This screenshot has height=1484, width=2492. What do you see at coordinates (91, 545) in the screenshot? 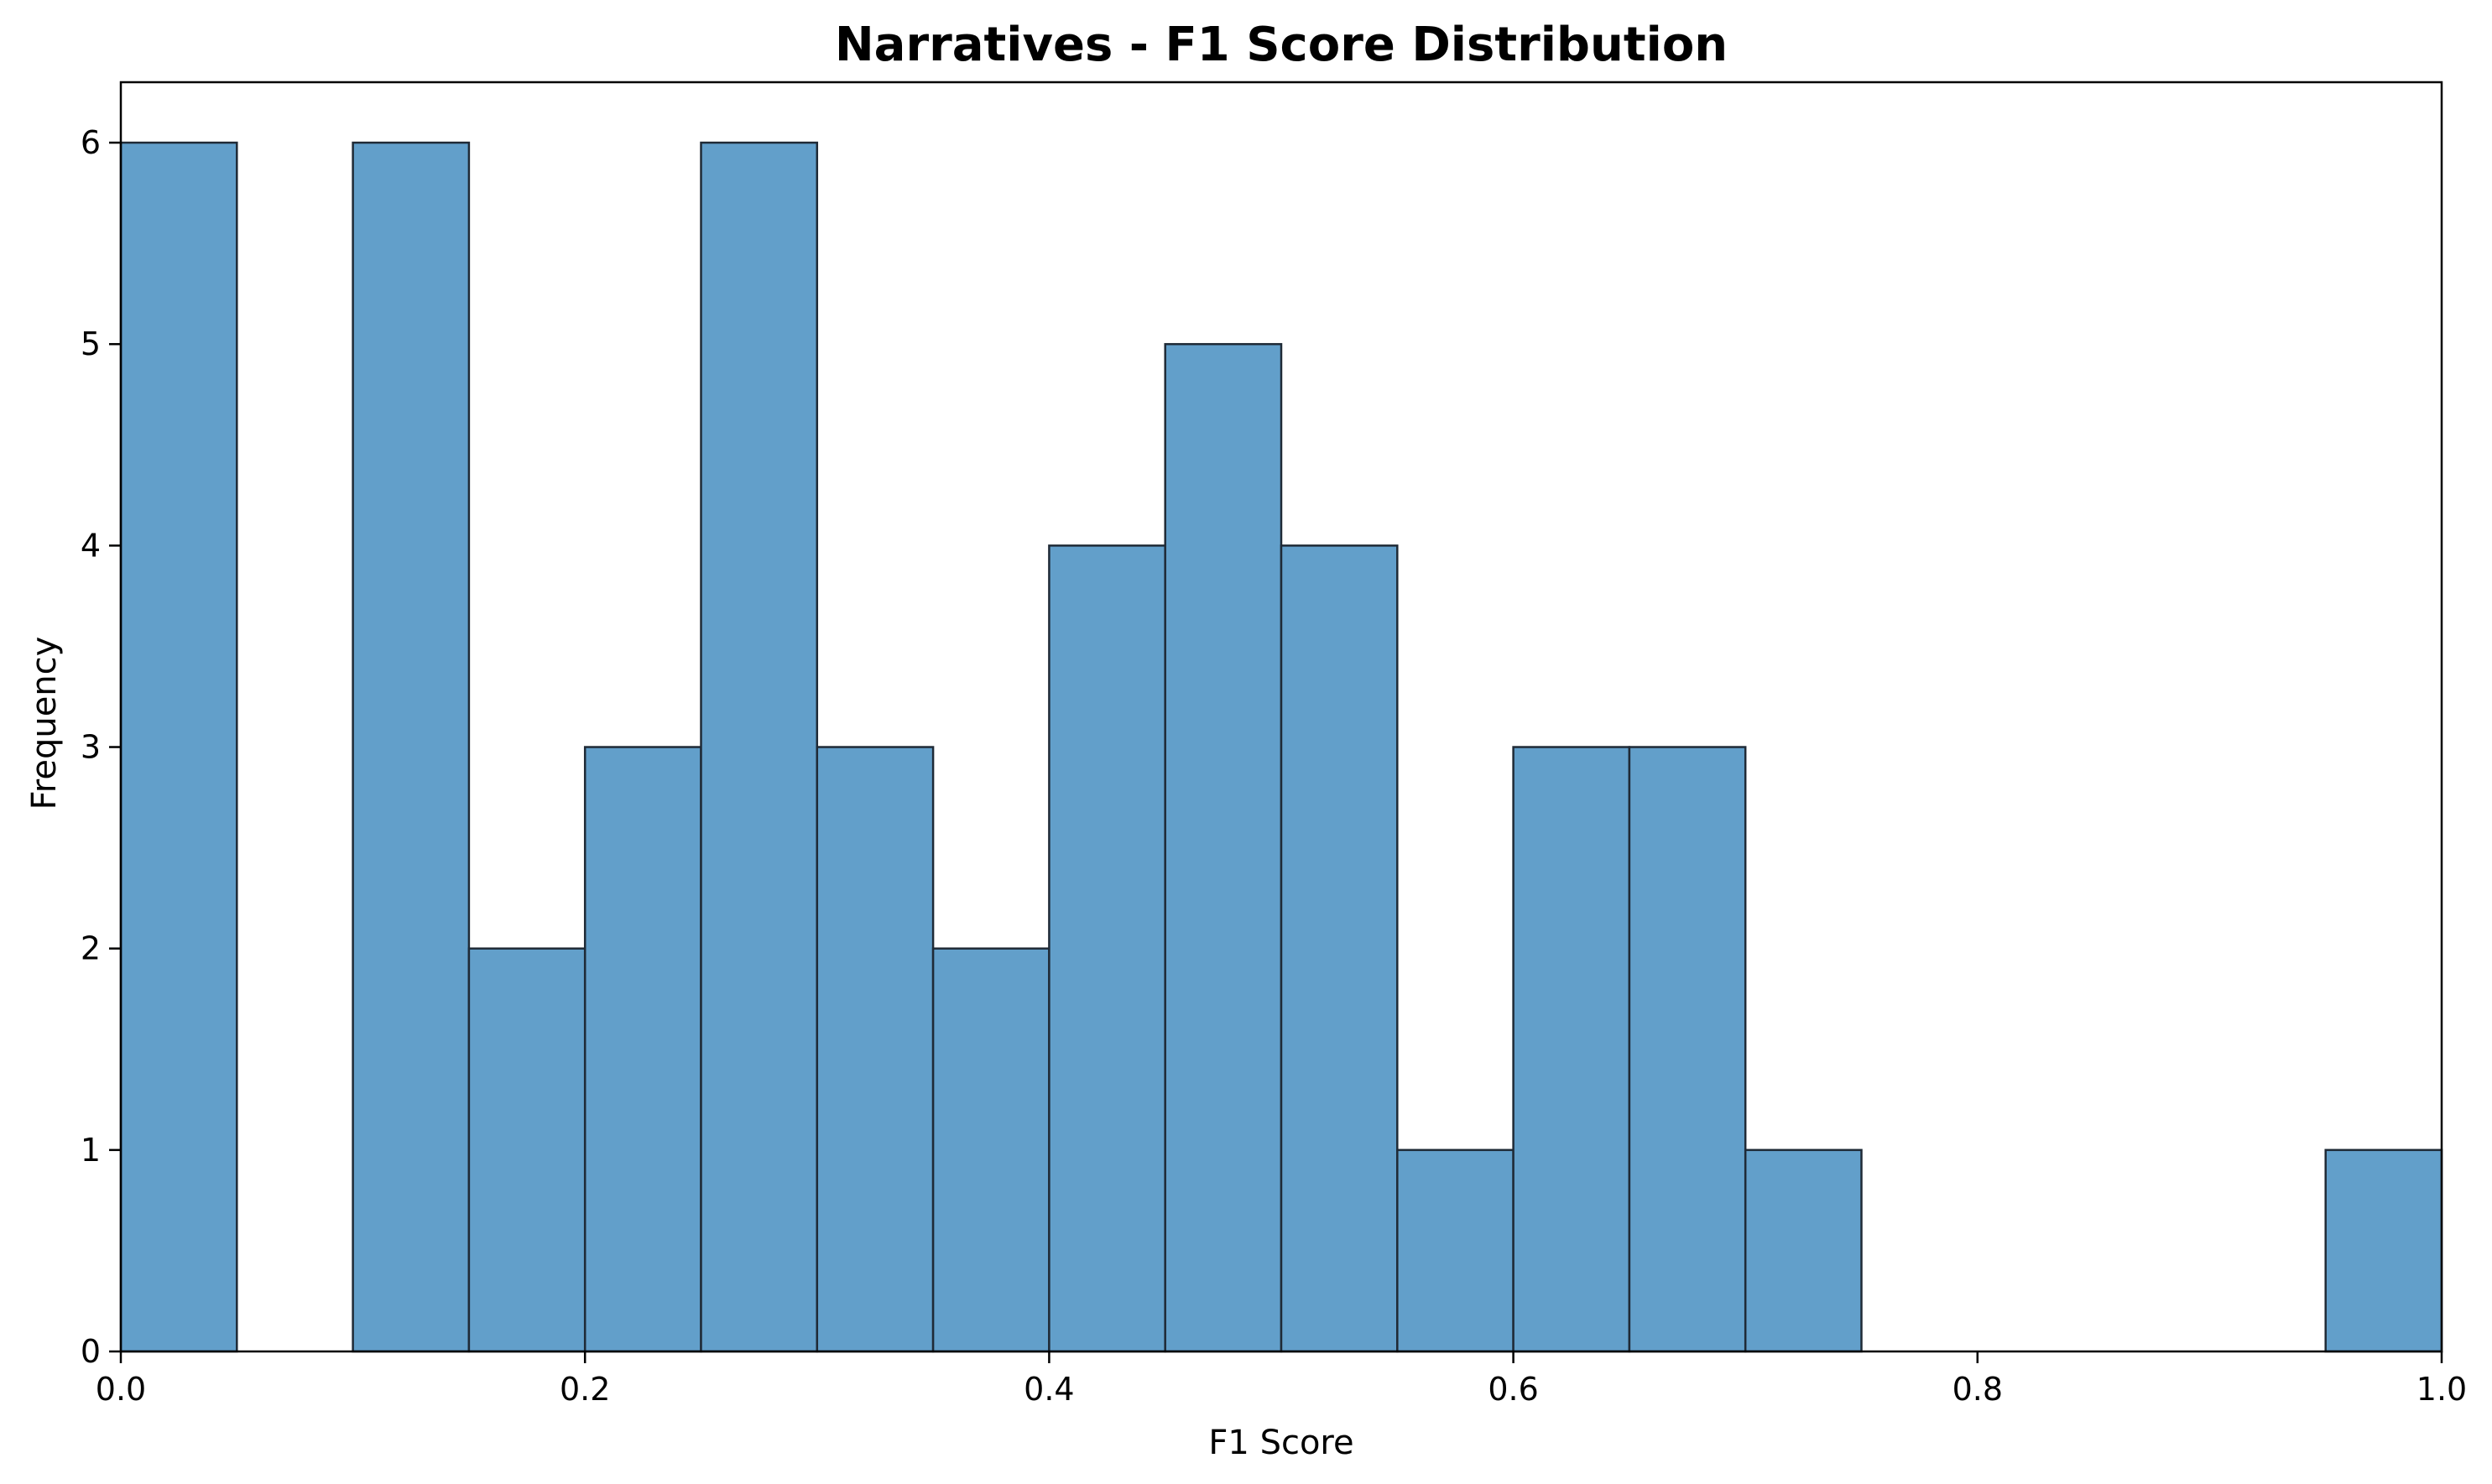
I see `y-tick-label: 4` at bounding box center [91, 545].